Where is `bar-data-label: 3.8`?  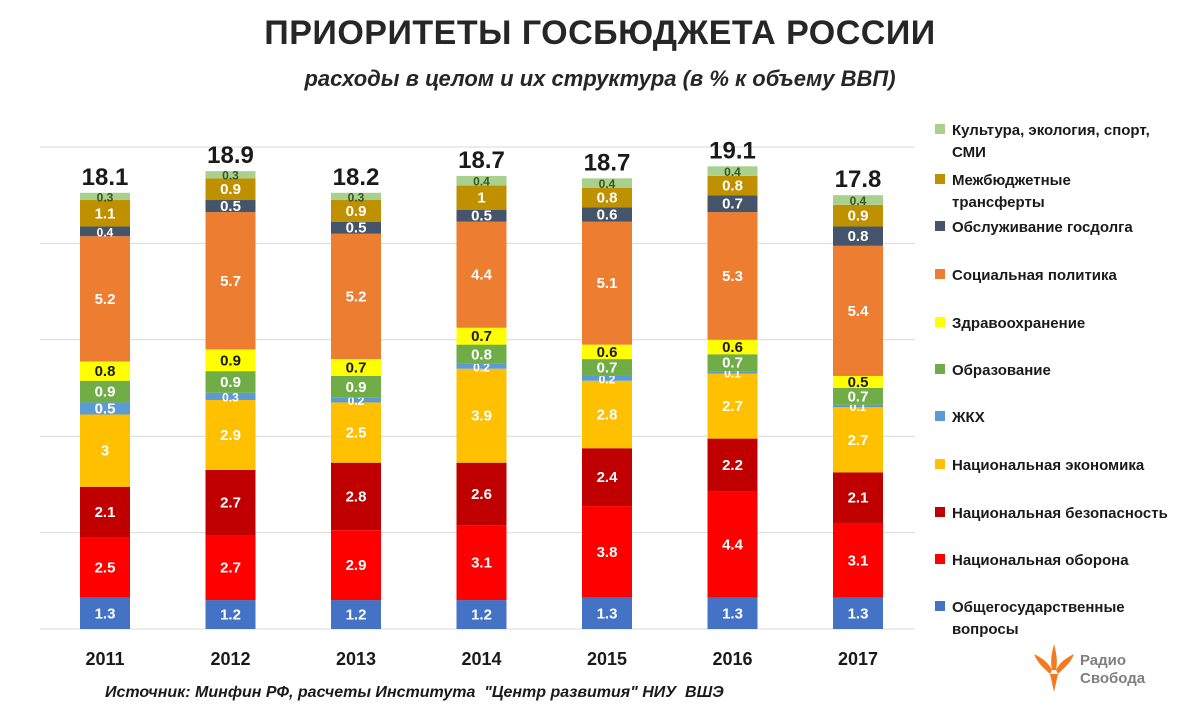
bar-data-label: 3.8 is located at coordinates (607, 552).